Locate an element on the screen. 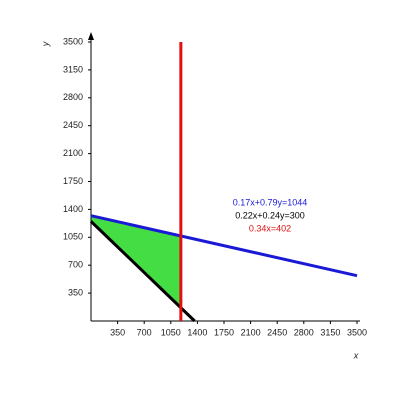 The width and height of the screenshot is (400, 400). y-tick-label: 1400 is located at coordinates (73, 209).